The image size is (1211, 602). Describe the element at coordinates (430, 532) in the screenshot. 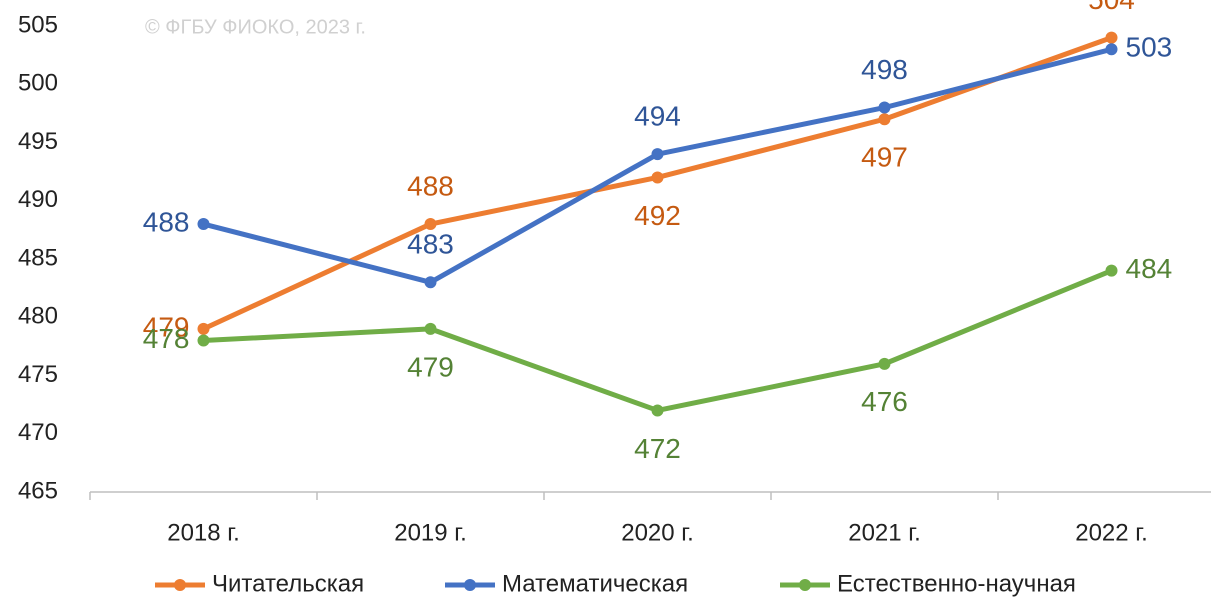

I see `x-tick-label: 2019 г.` at that location.